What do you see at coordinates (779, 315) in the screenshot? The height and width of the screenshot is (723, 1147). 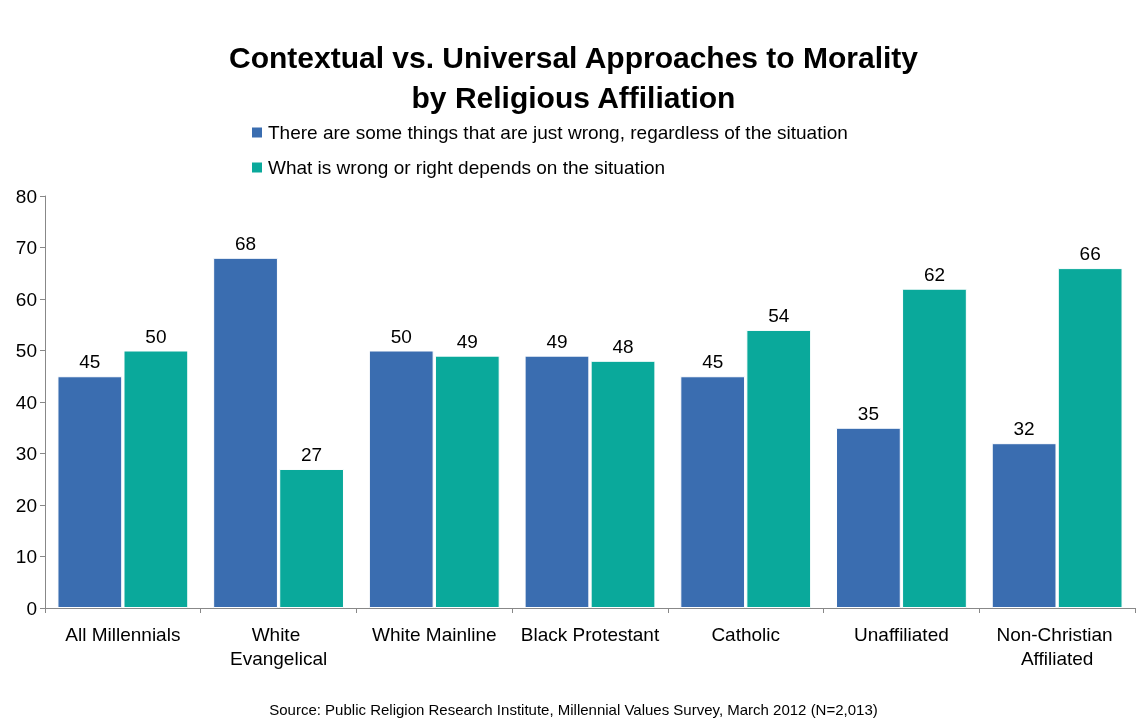 I see `data-label: 54` at bounding box center [779, 315].